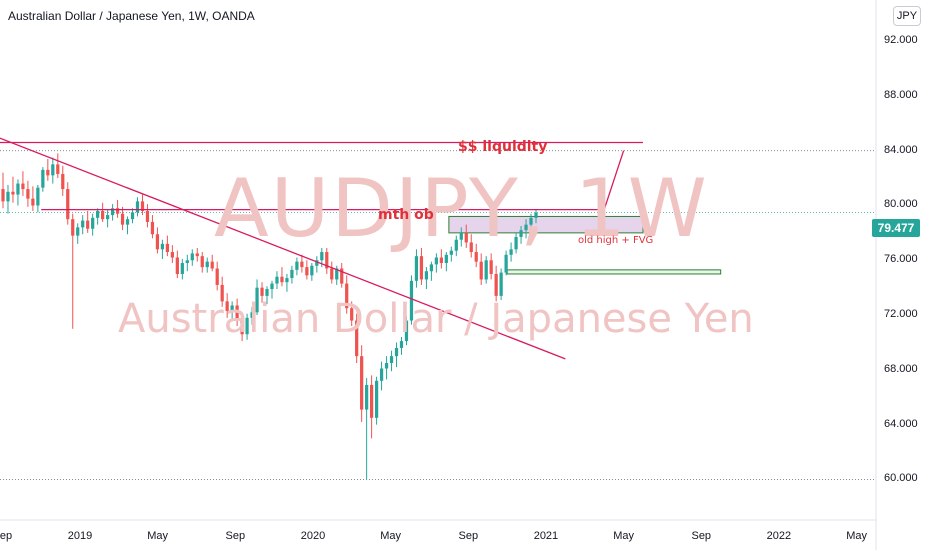  What do you see at coordinates (313, 536) in the screenshot?
I see `time-tick-label: 2020` at bounding box center [313, 536].